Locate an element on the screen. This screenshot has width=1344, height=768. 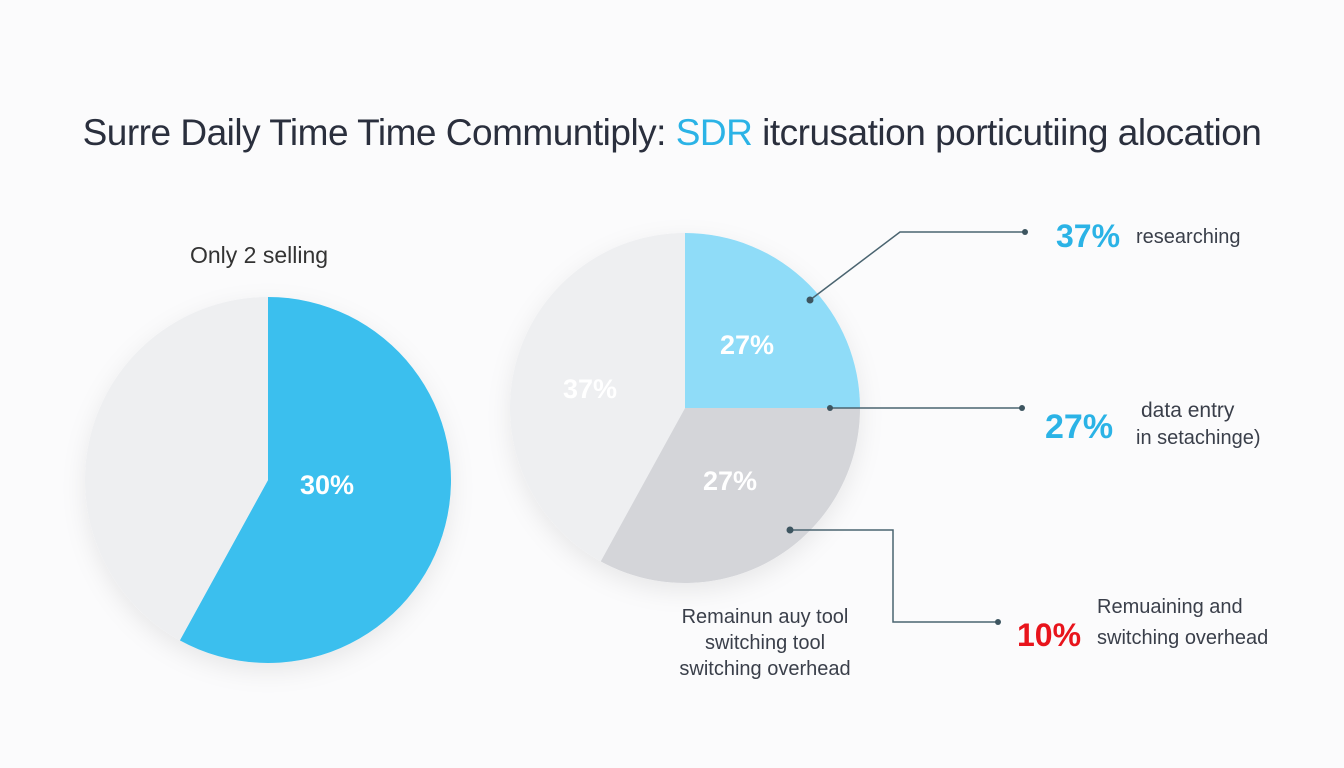
callout-percent-data-entry: 27% is located at coordinates (1079, 427).